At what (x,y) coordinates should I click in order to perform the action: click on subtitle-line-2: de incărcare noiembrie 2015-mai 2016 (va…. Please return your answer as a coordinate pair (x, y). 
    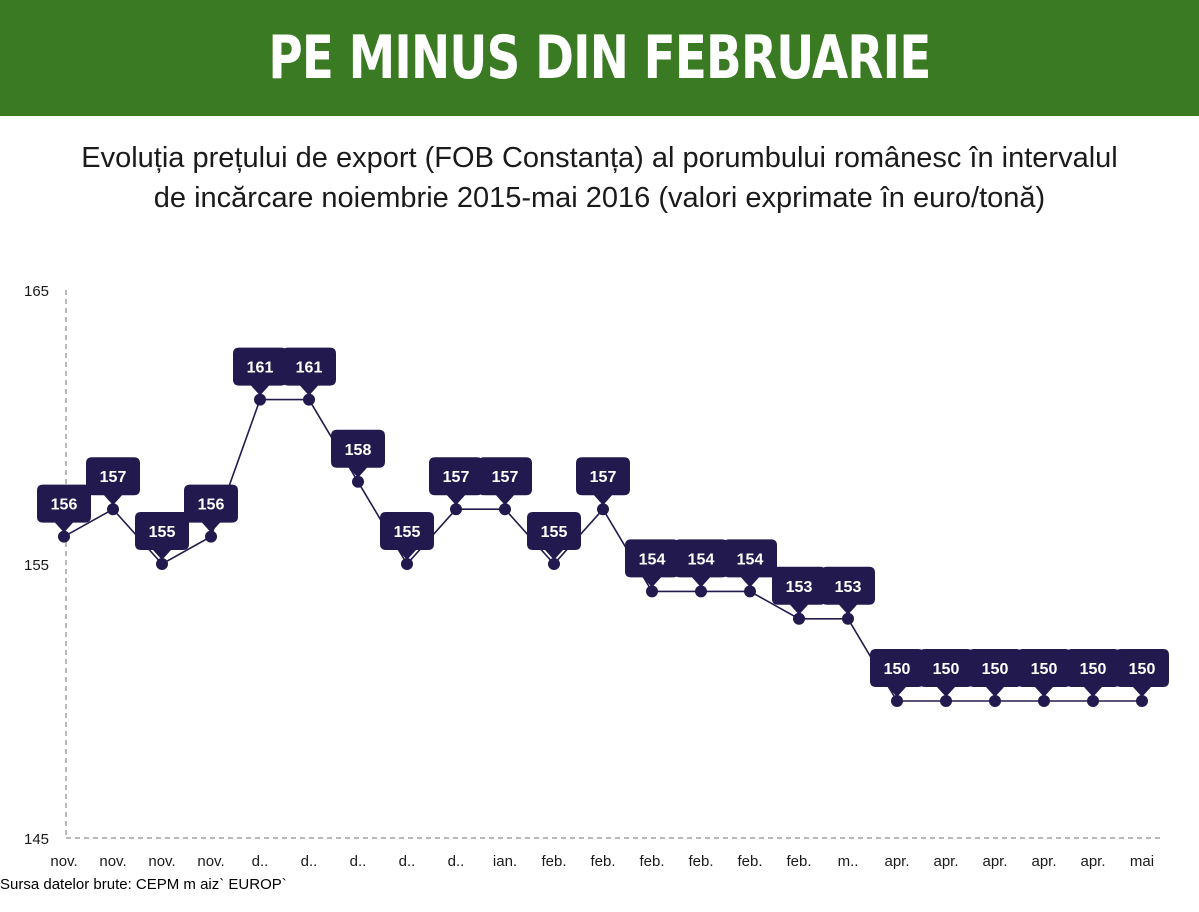
    Looking at the image, I should click on (599, 198).